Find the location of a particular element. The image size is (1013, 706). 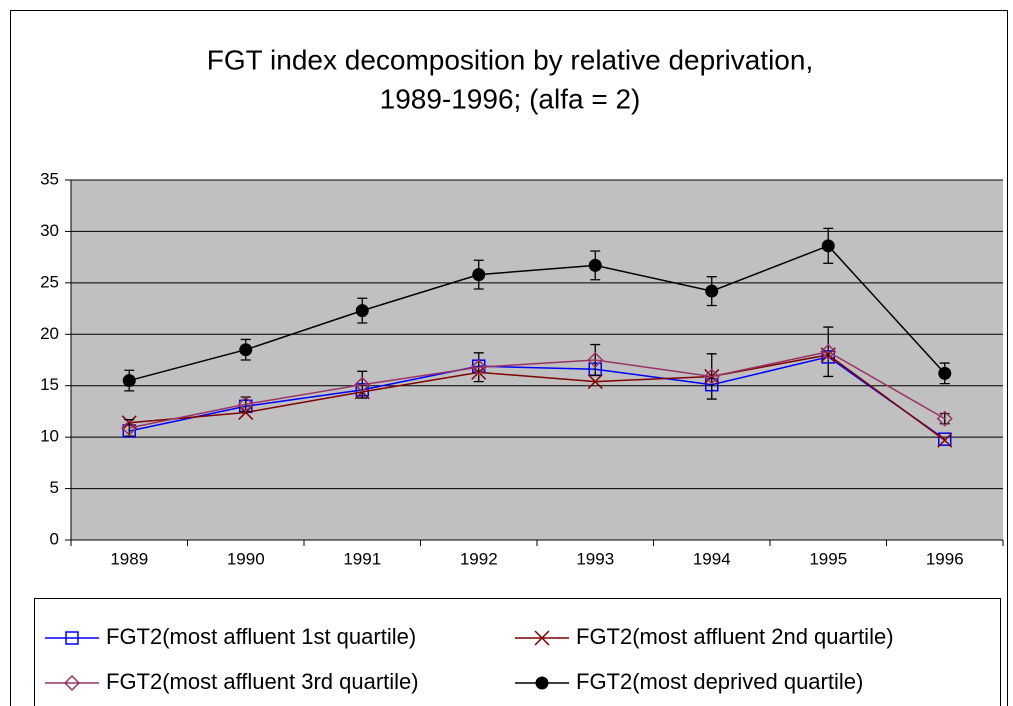

y-tick-label: 35 is located at coordinates (49, 178).